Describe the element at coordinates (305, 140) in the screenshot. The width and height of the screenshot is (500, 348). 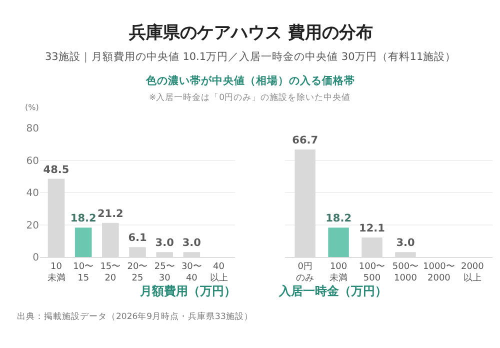
I see `data-label: 66.7` at that location.